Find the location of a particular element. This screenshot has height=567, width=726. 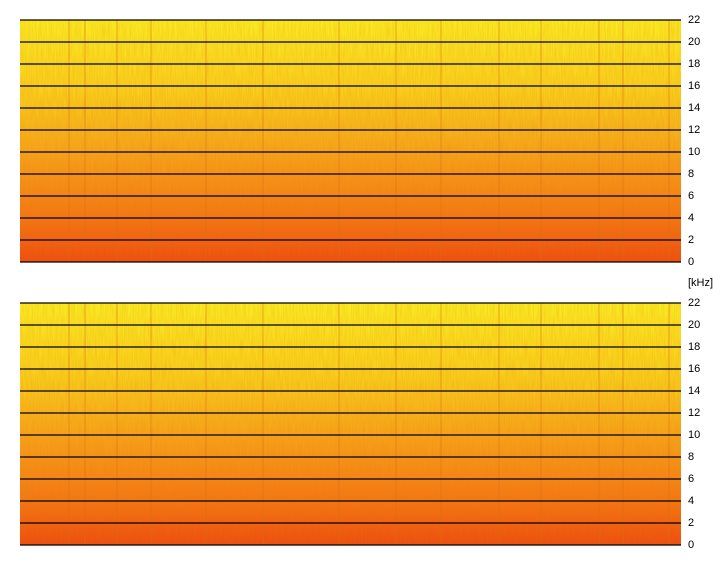

y-axis-label: [kHz] is located at coordinates (700, 283).